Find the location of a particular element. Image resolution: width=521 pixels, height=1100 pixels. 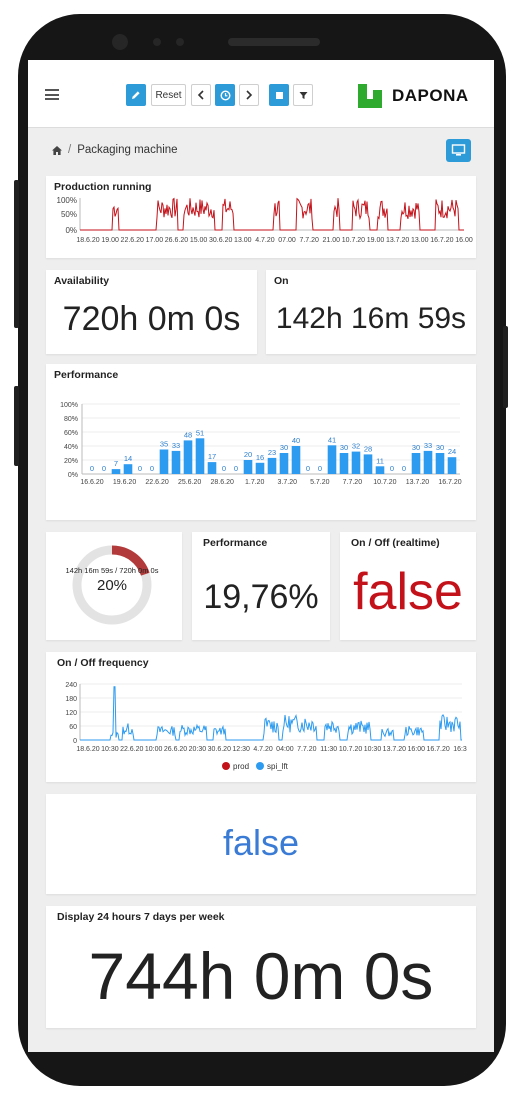

breadcrumb: / Packaging machine is located at coordinates (115, 150).